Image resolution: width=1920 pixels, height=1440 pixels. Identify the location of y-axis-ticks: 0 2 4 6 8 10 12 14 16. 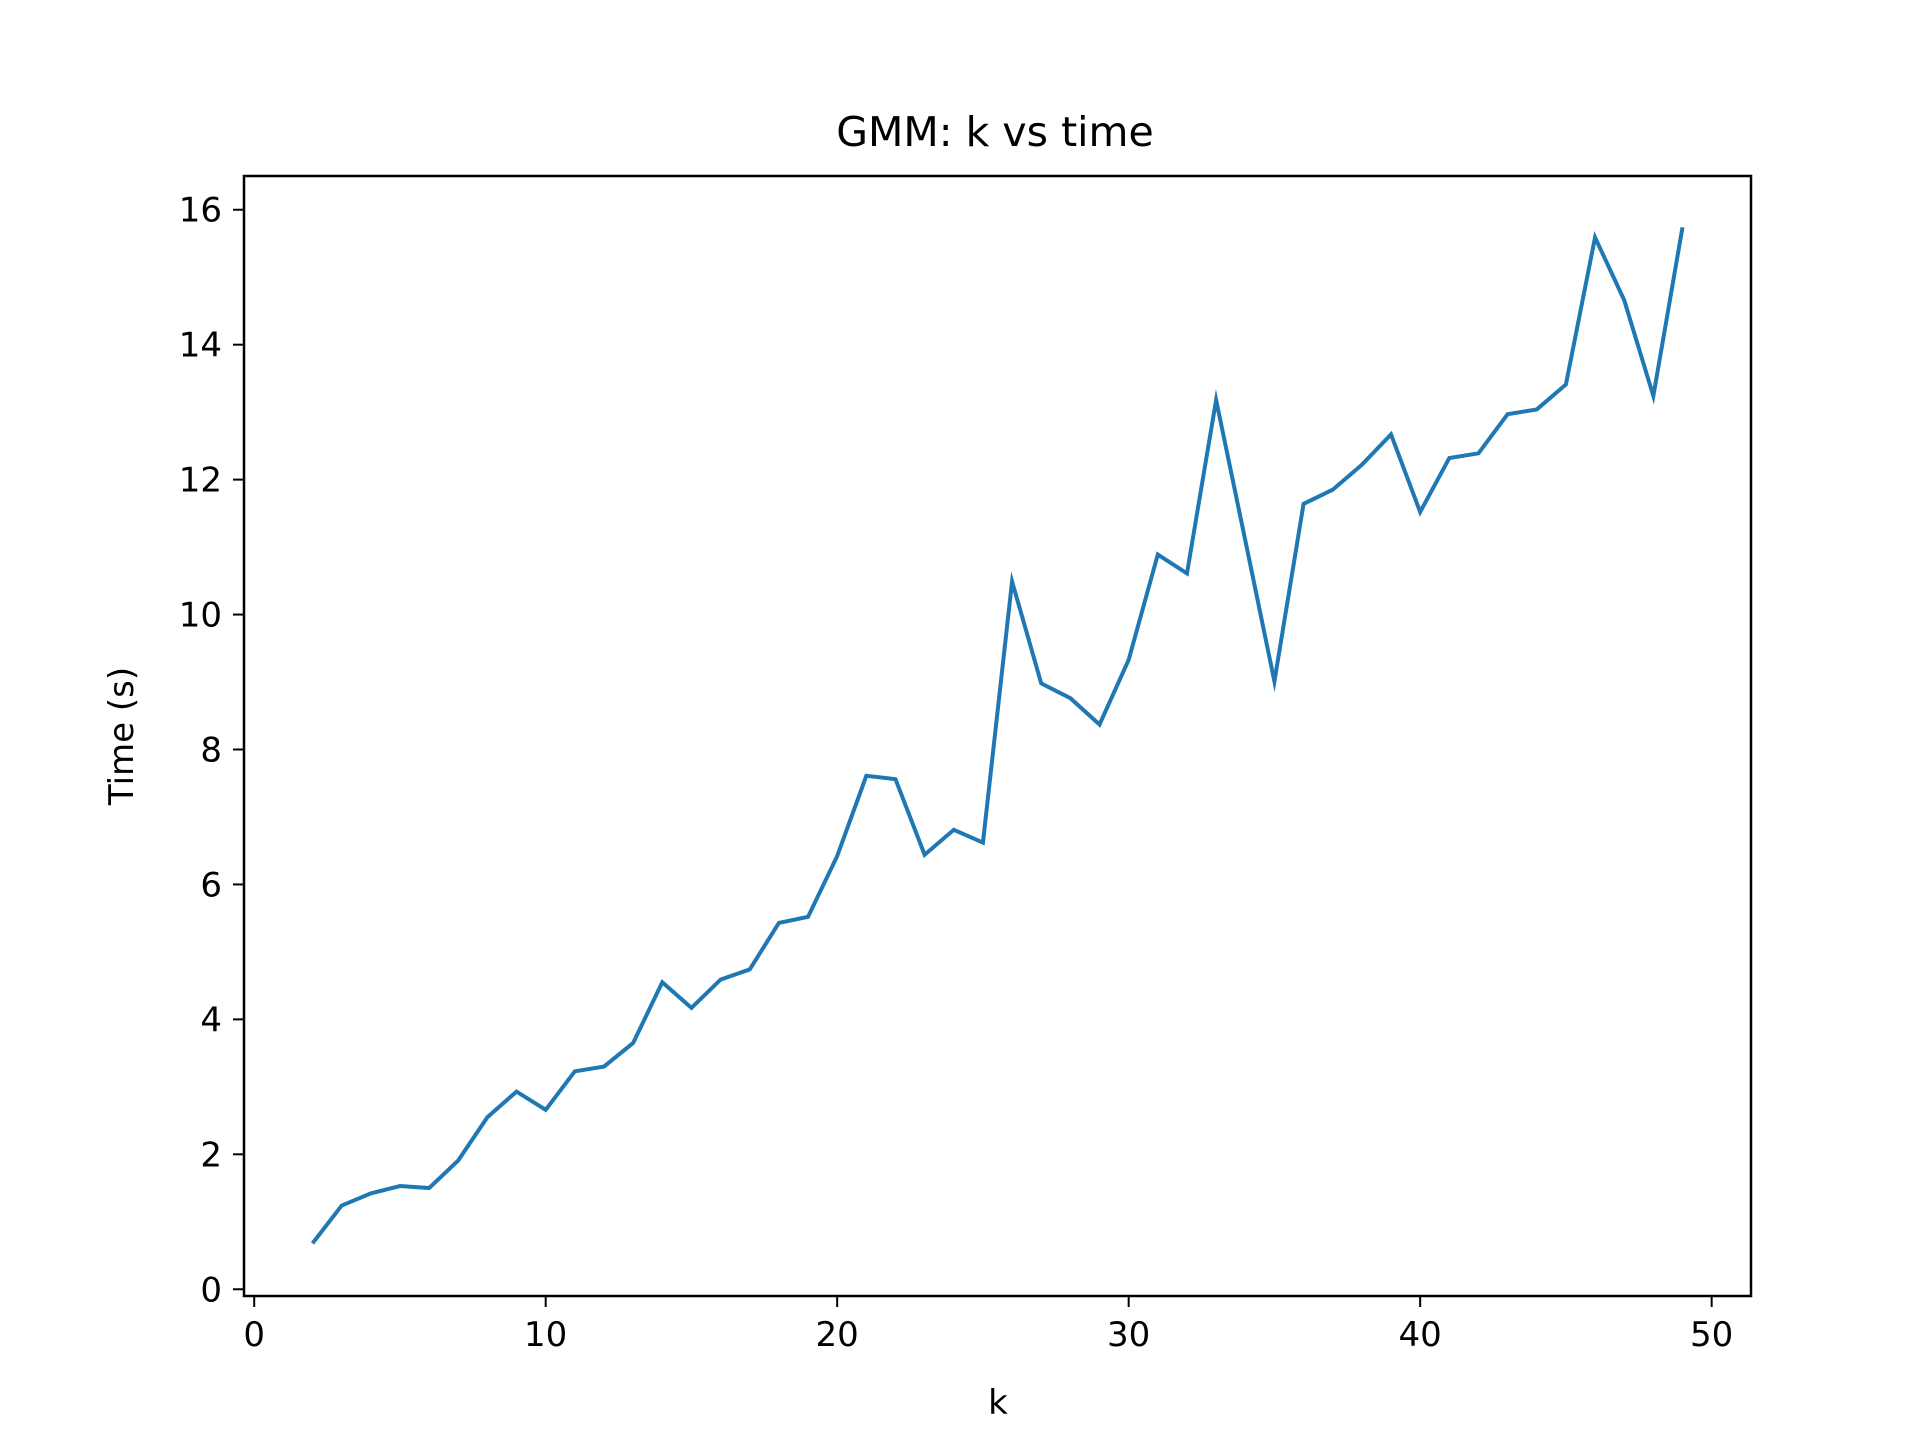
(211, 750).